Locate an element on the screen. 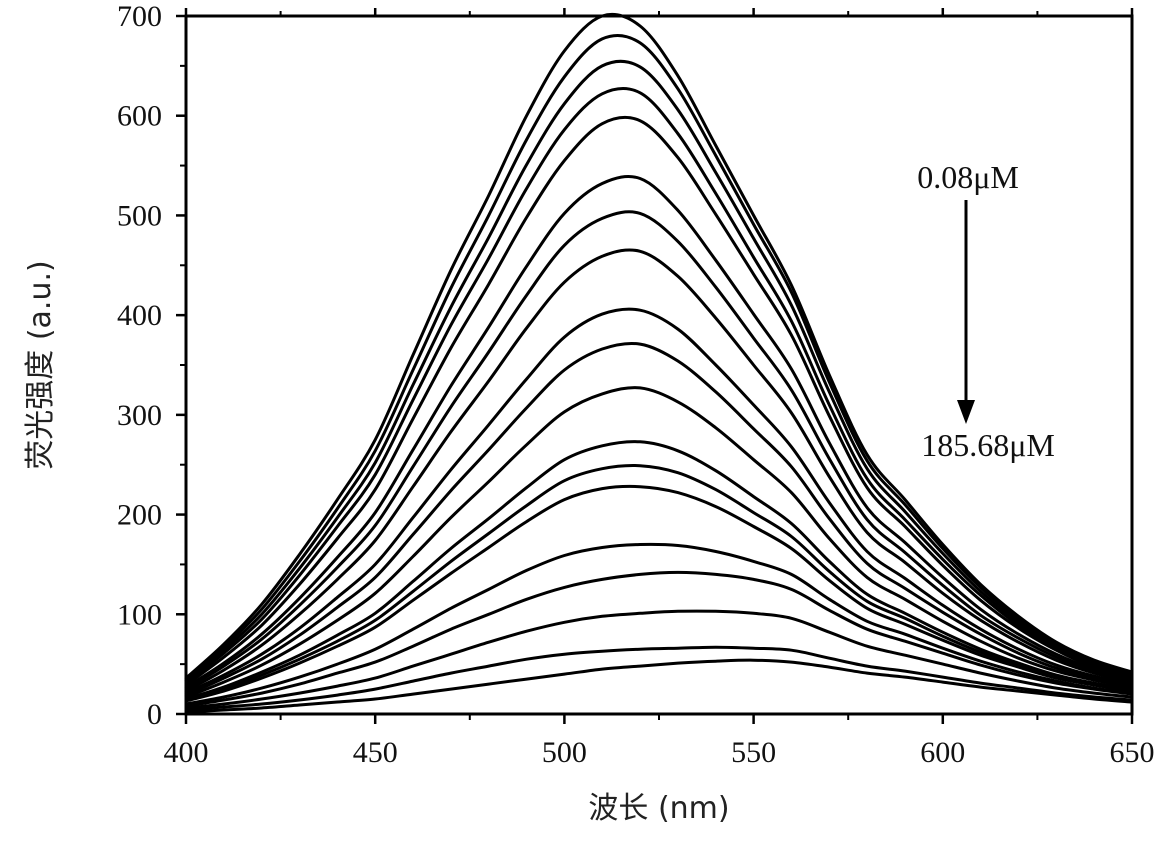  x-tick-label: 550 is located at coordinates (753, 752).